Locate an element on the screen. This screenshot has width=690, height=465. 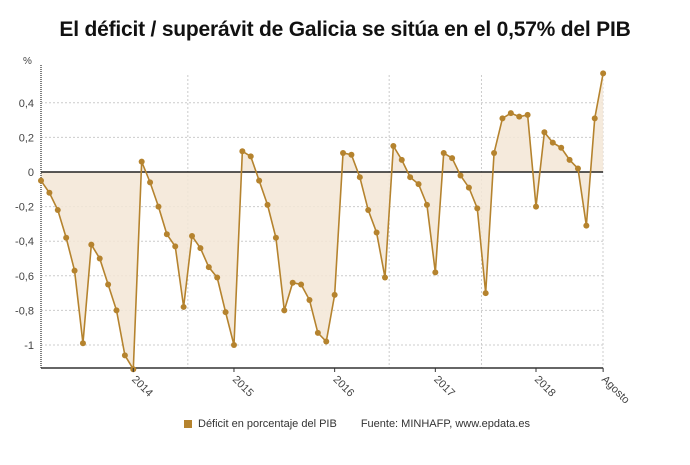
x-tick-label: 2018 is located at coordinates (545, 387).